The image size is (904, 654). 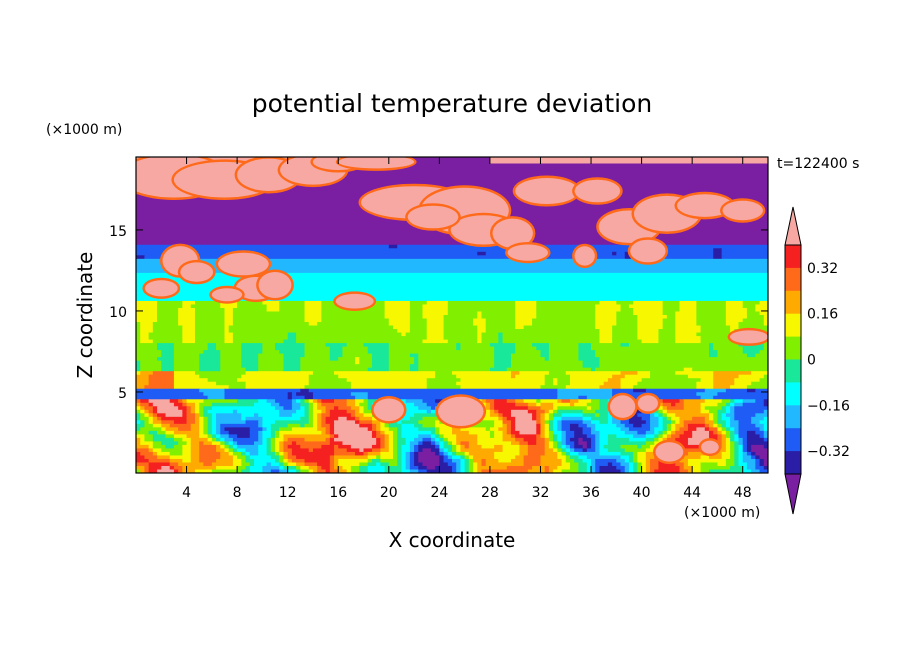 What do you see at coordinates (186, 493) in the screenshot?
I see `x-tick-label: 4` at bounding box center [186, 493].